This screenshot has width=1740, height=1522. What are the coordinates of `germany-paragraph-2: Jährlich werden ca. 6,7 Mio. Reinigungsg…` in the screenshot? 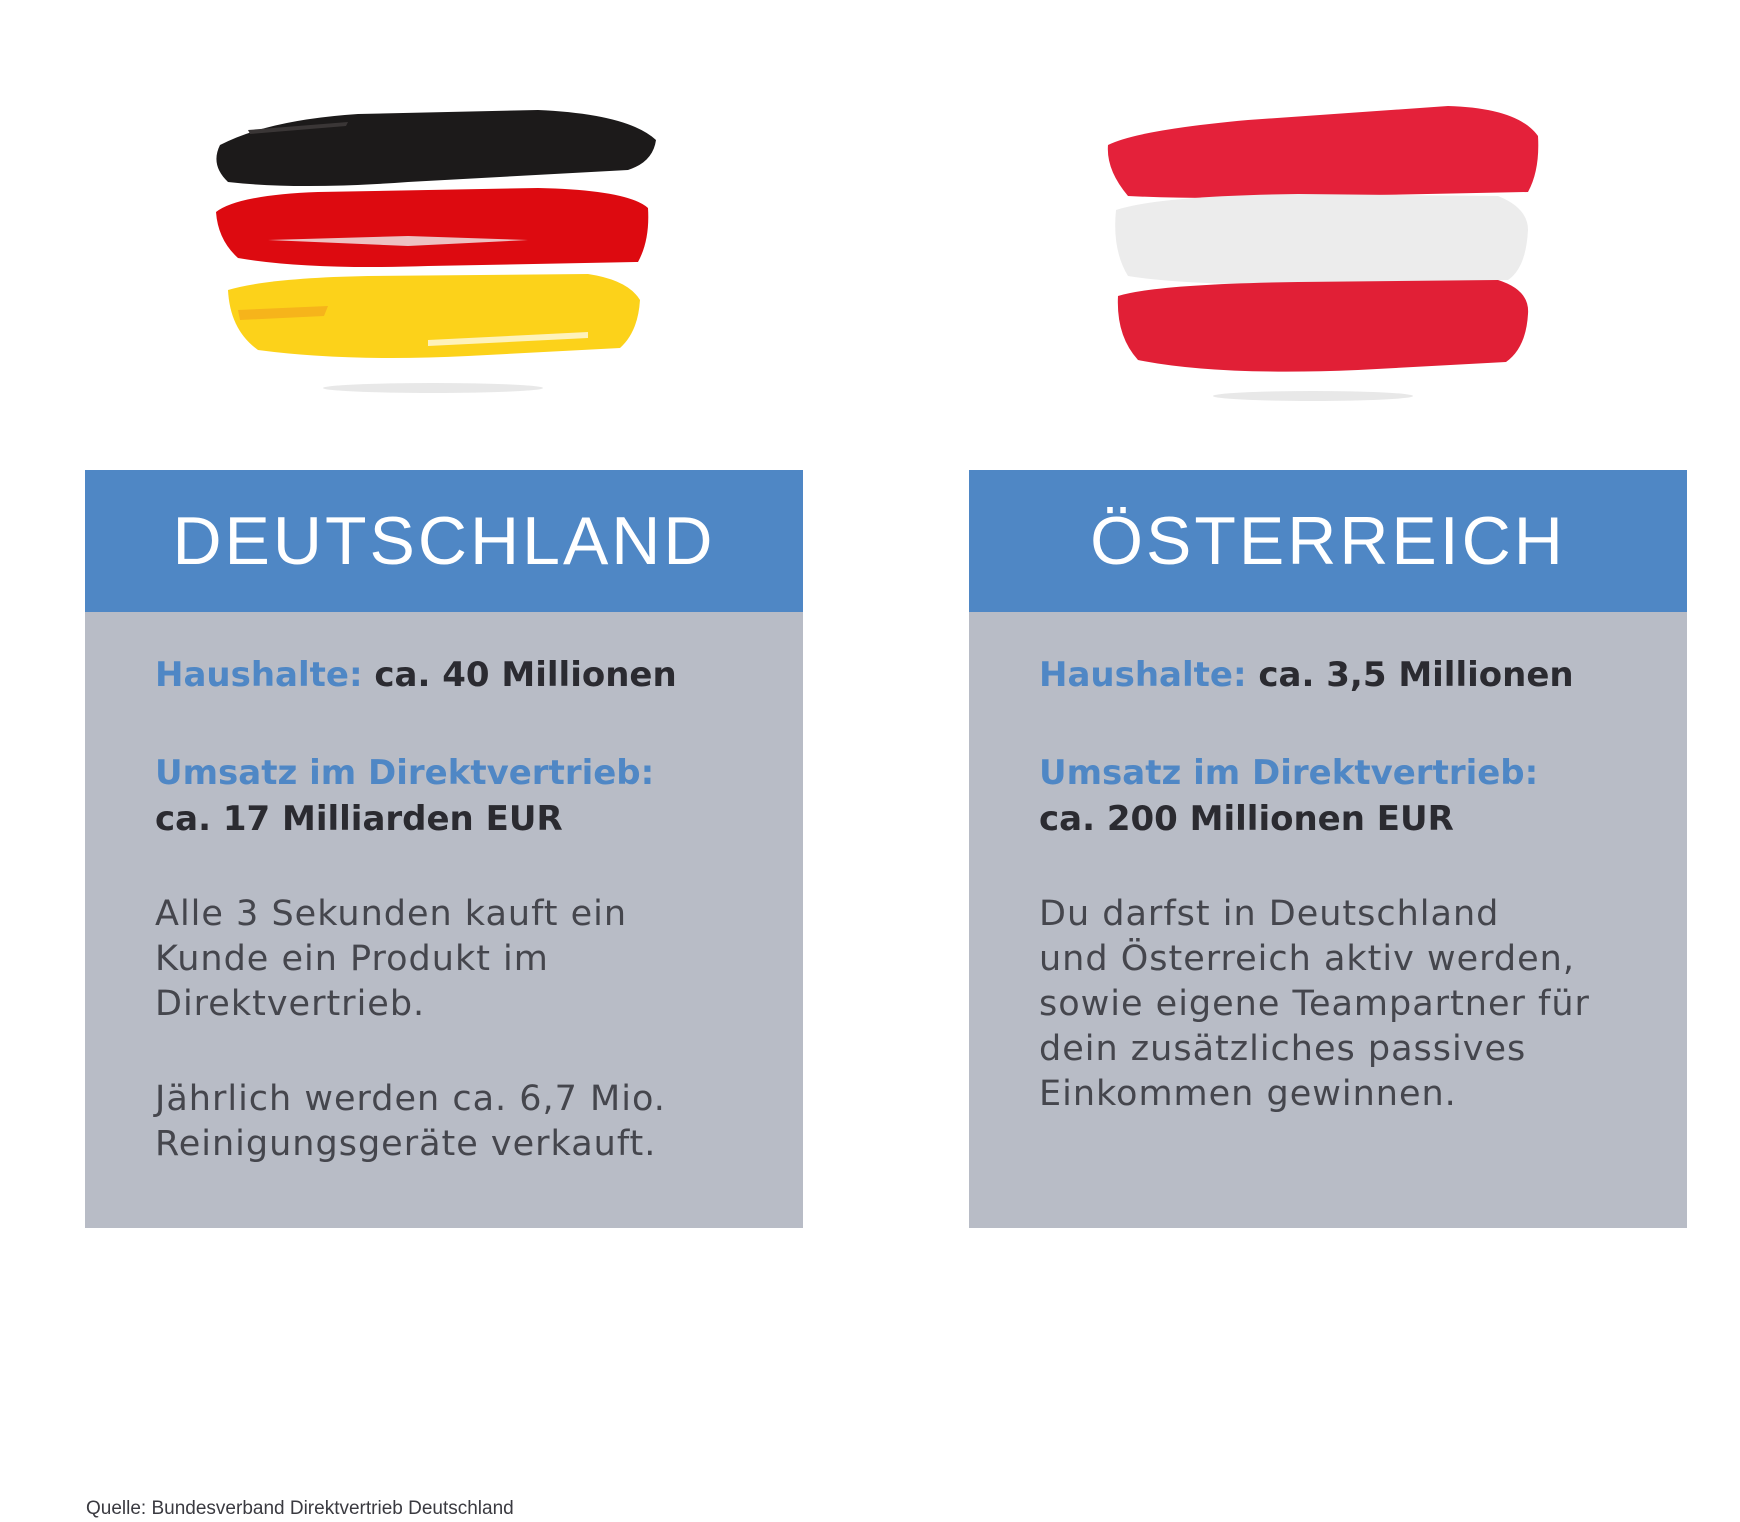 It's located at (410, 1121).